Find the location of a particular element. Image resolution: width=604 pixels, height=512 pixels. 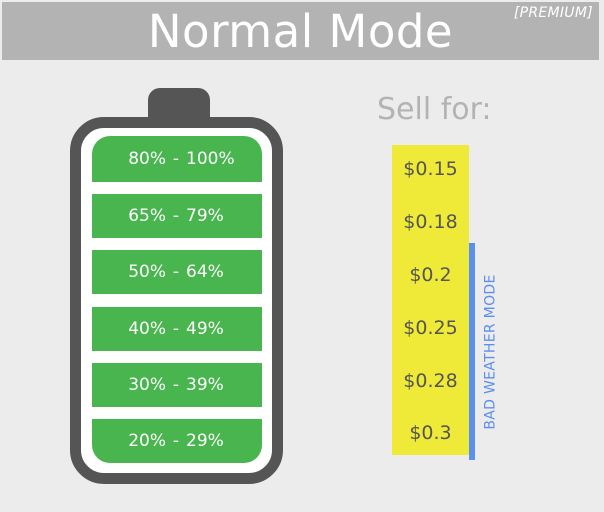

level-low: 20% is located at coordinates (147, 441).